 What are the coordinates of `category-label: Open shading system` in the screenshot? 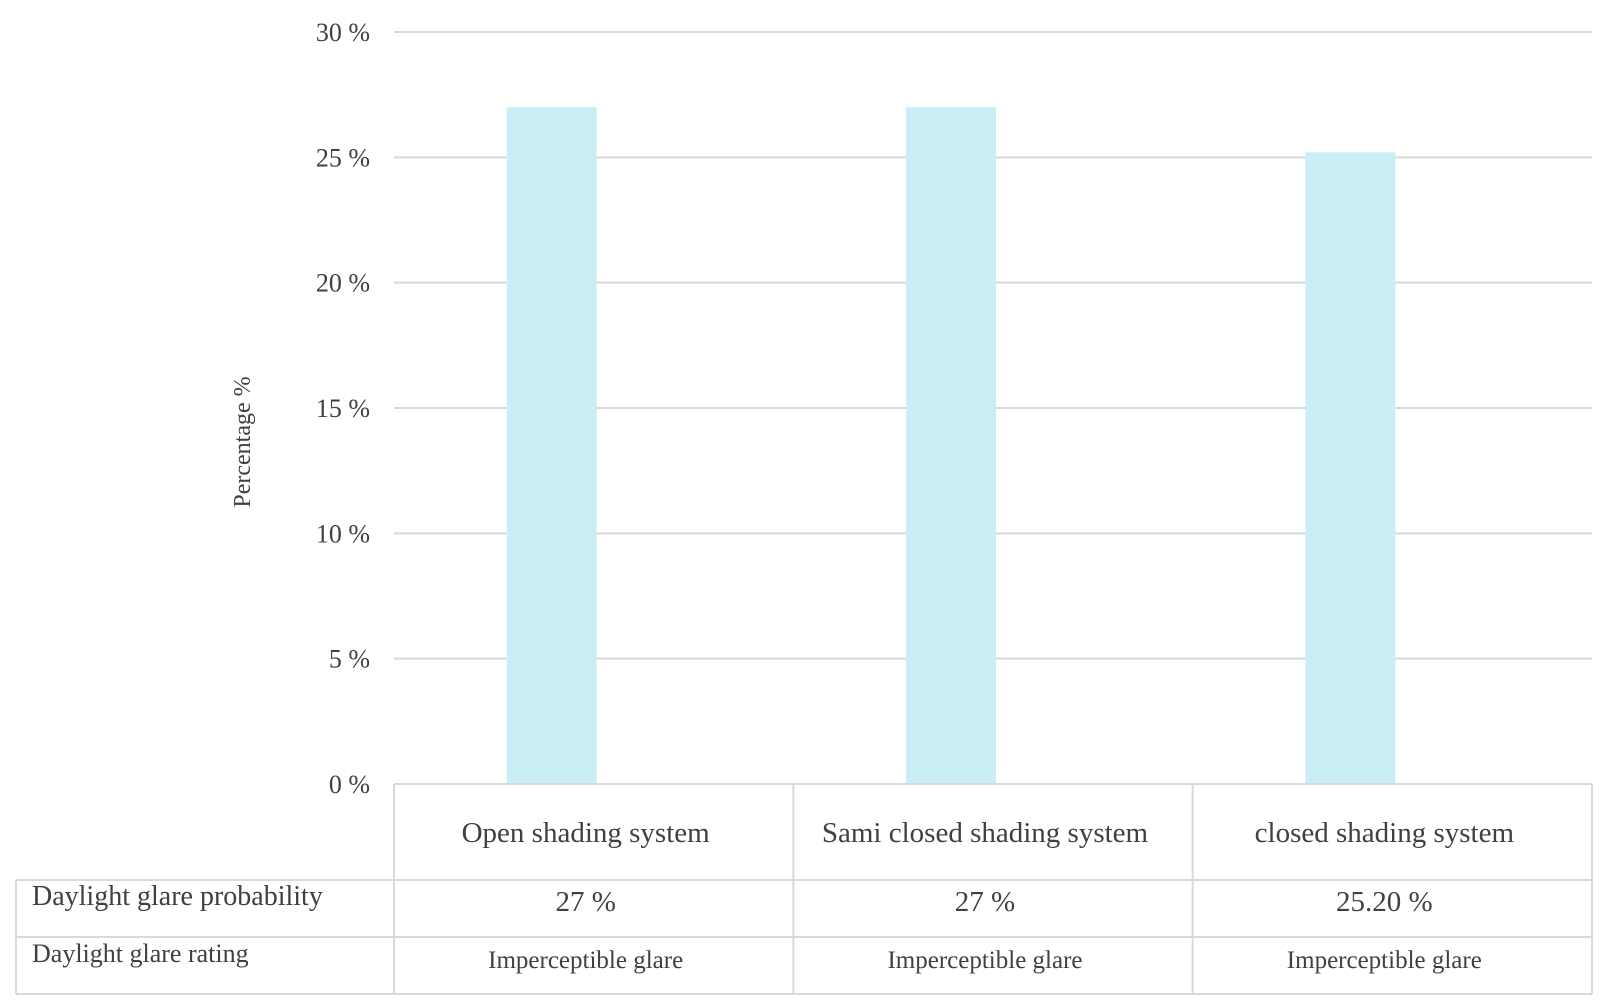 It's located at (586, 833).